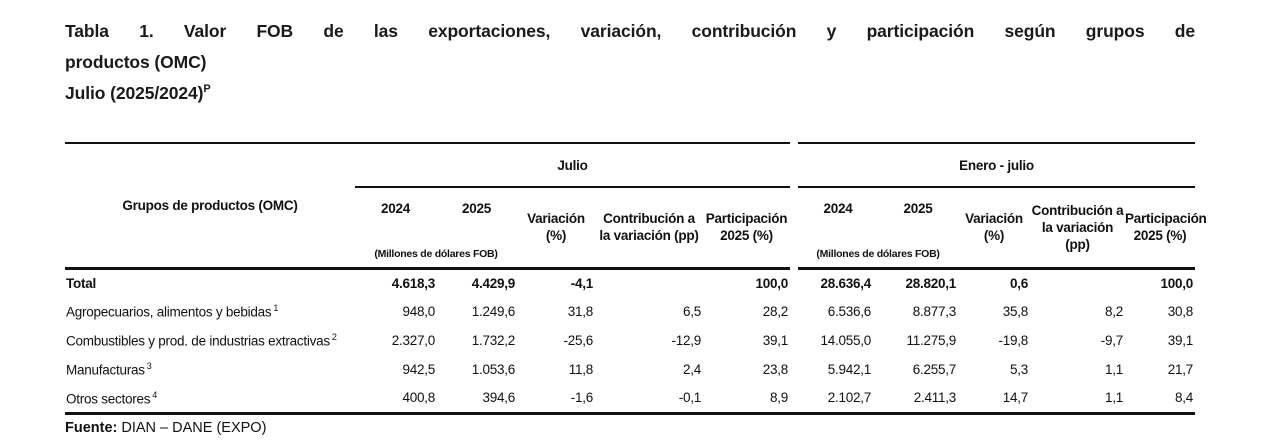  Describe the element at coordinates (207, 89) in the screenshot. I see `title-superscript-p: P` at that location.